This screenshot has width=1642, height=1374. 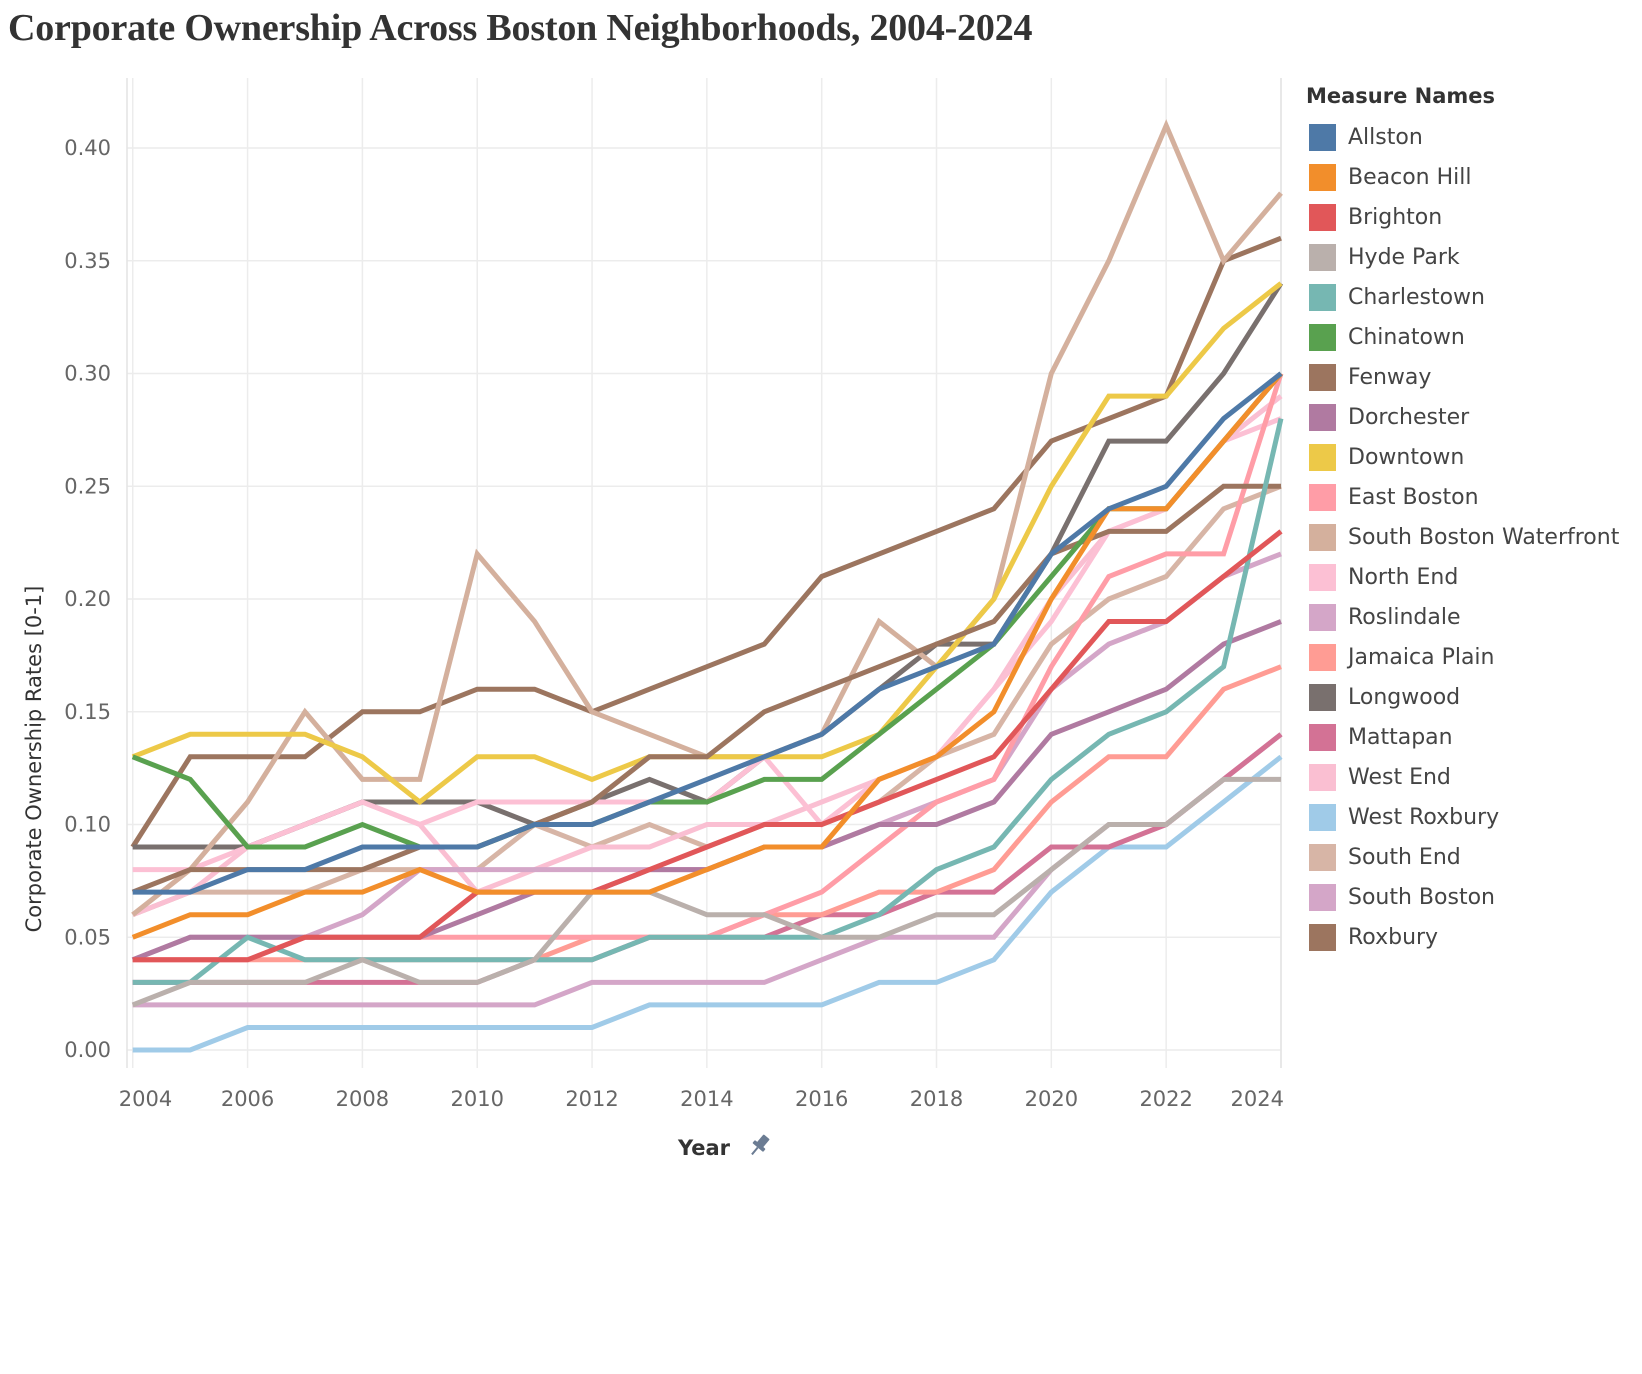 What do you see at coordinates (706, 892) in the screenshot?
I see `series-line-hyde-park` at bounding box center [706, 892].